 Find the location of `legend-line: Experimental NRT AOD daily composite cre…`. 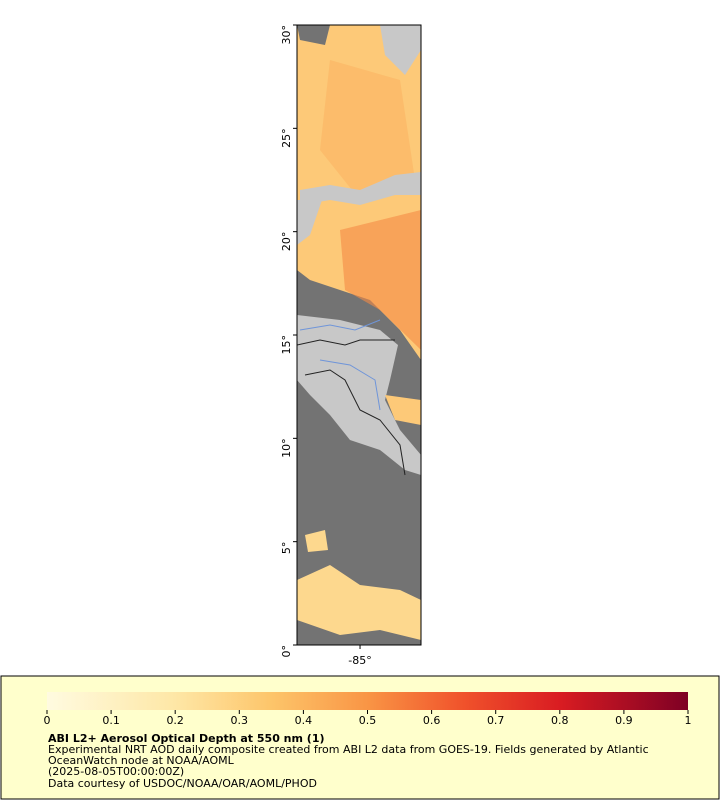

legend-line: Experimental NRT AOD daily composite cre… is located at coordinates (348, 749).